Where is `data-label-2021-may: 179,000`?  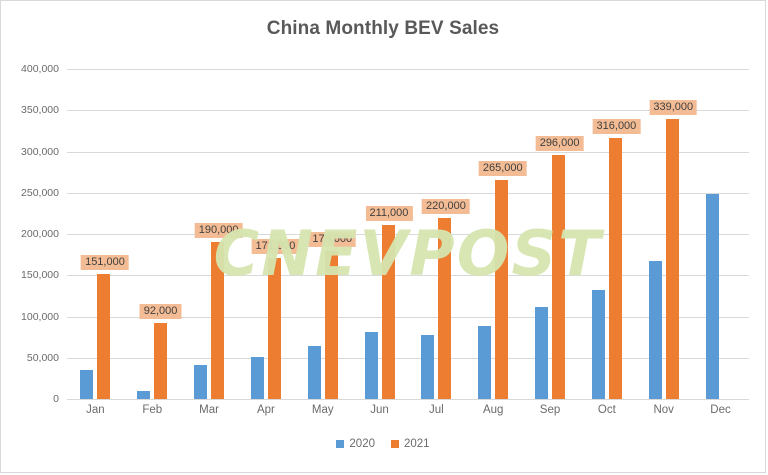 data-label-2021-may: 179,000 is located at coordinates (332, 240).